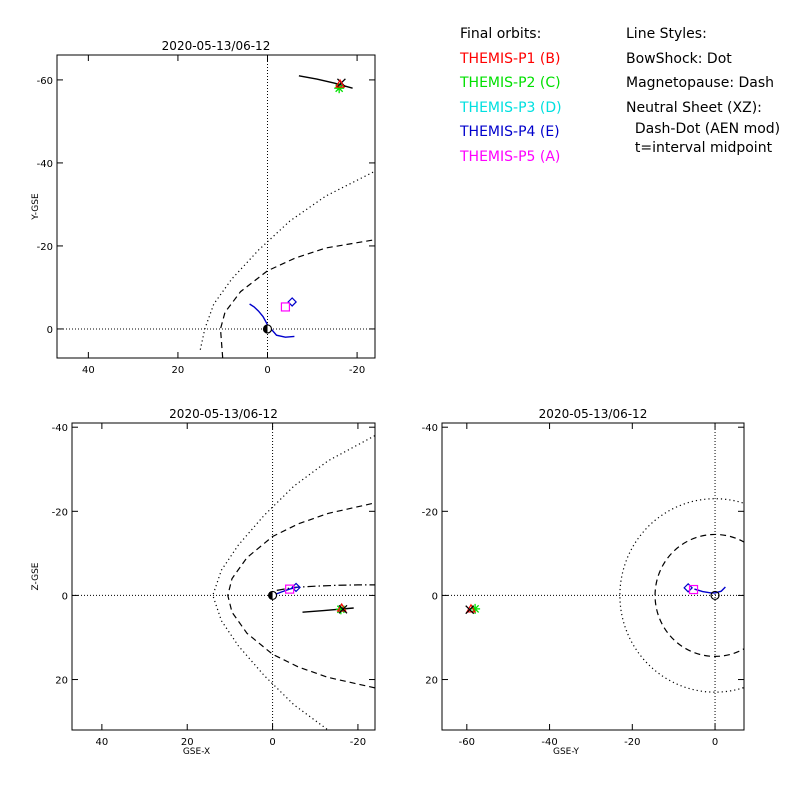 This screenshot has height=800, width=800. I want to click on legend-probe-p3: THEMIS-P3 (D), so click(511, 107).